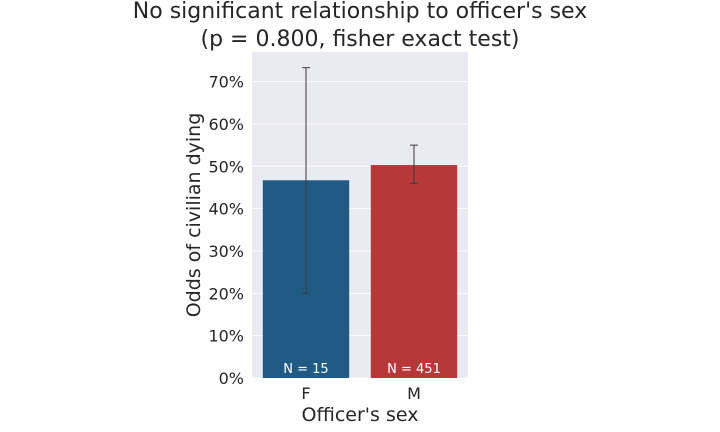 This screenshot has height=432, width=720. I want to click on chart-subtitle: (p = 0.800, fisher exact test), so click(360, 39).